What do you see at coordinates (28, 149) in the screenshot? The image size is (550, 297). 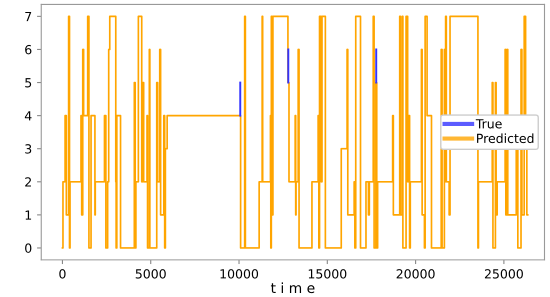 I see `y-tick-label: 3` at bounding box center [28, 149].